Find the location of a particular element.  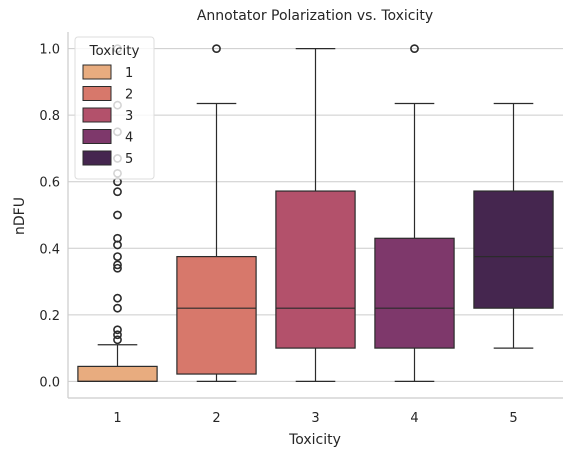

chart-title: Annotator Polarization vs. Toxicity is located at coordinates (315, 16).